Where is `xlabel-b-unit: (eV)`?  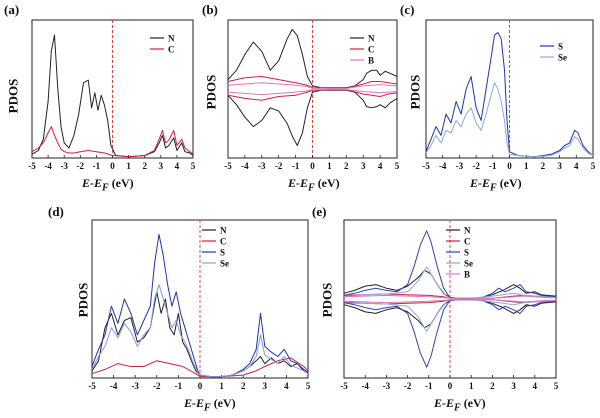
xlabel-b-unit: (eV) is located at coordinates (327, 183).